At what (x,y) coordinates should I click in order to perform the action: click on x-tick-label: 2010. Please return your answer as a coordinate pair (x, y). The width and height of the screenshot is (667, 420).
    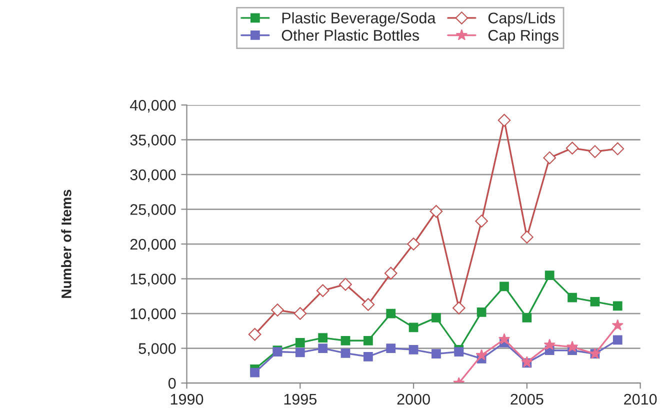
    Looking at the image, I should click on (640, 399).